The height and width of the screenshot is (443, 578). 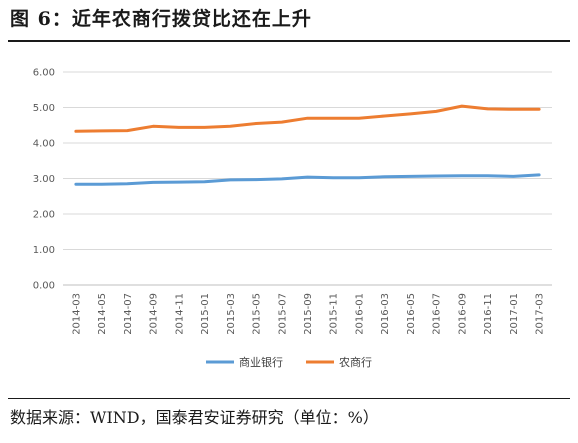 What do you see at coordinates (179, 314) in the screenshot?
I see `x-tick-label: 2014-11` at bounding box center [179, 314].